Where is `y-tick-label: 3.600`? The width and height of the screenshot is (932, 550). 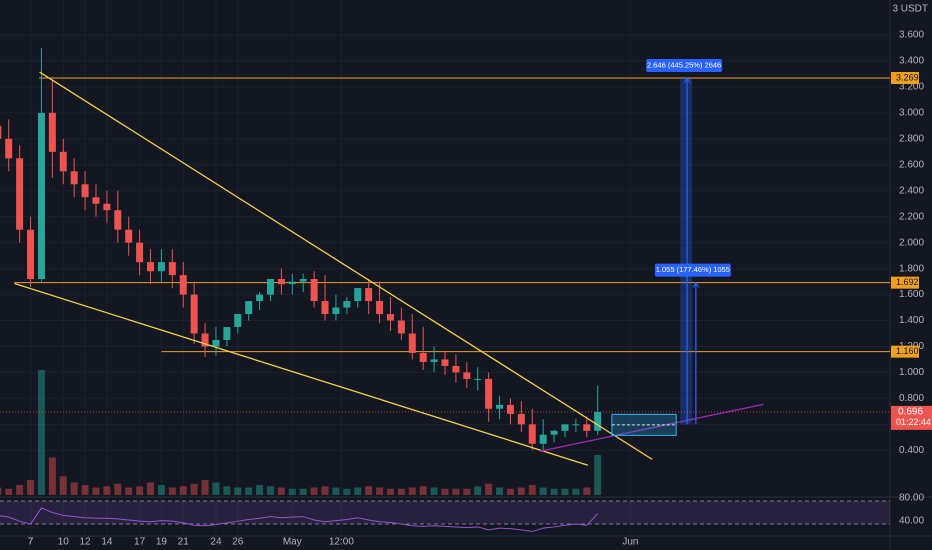
y-tick-label: 3.600 is located at coordinates (911, 35).